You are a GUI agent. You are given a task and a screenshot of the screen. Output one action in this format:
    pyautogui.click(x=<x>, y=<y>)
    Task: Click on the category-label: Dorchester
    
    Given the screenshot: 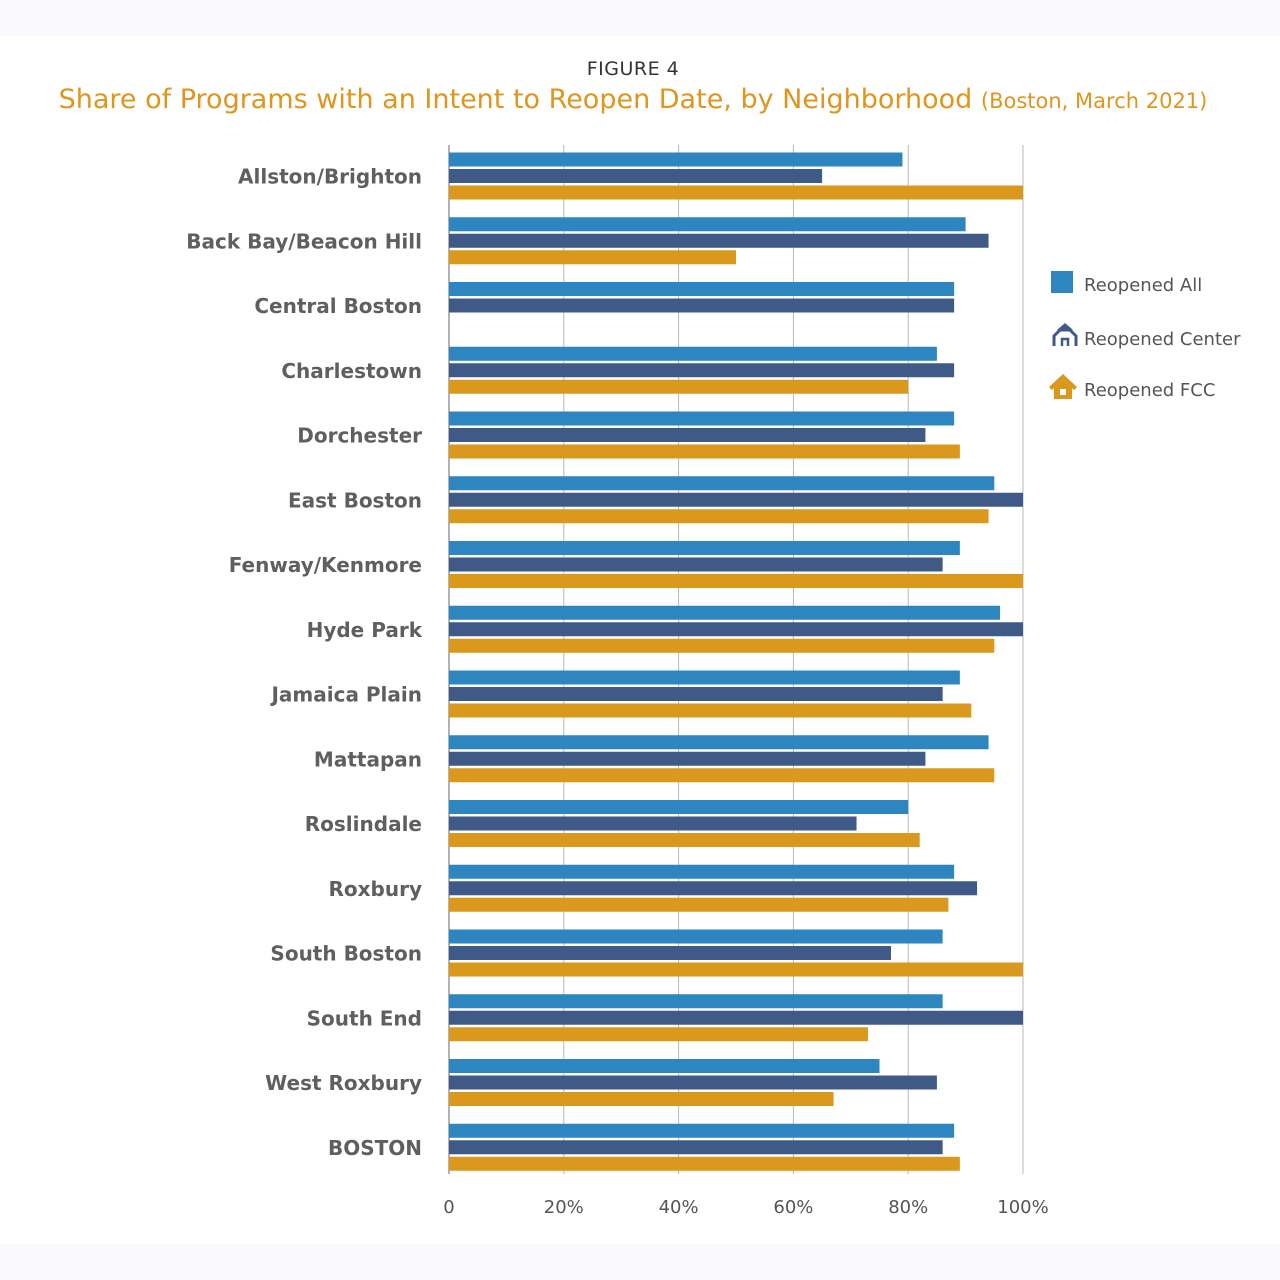 What is the action you would take?
    pyautogui.click(x=359, y=436)
    